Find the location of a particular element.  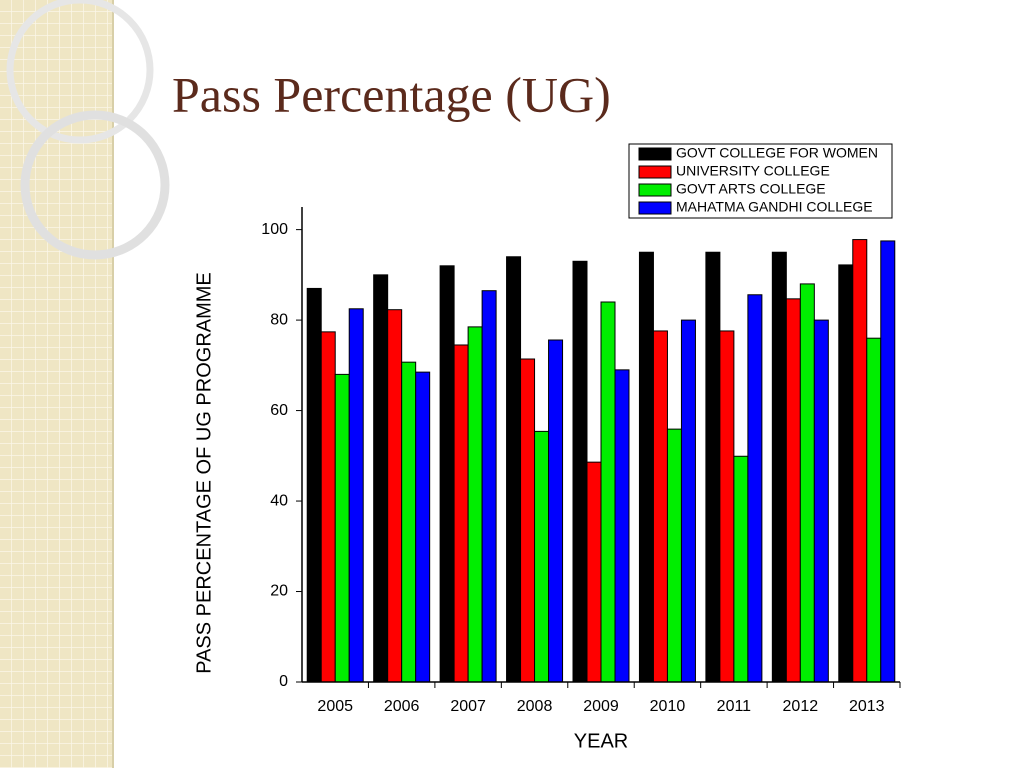

y-tick-label: 60 is located at coordinates (279, 410).